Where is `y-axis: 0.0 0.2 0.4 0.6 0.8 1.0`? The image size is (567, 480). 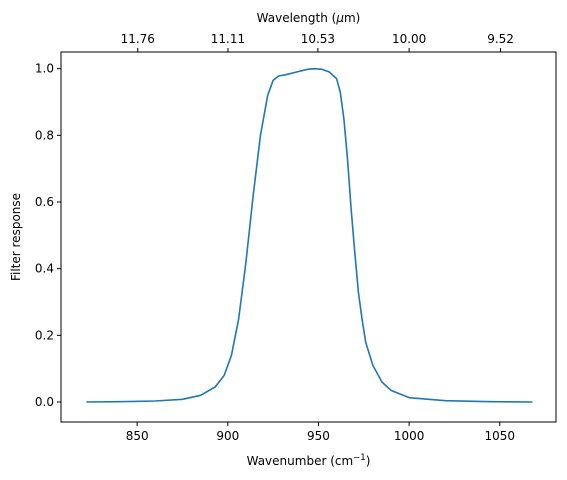 y-axis: 0.0 0.2 0.4 0.6 0.8 1.0 is located at coordinates (48, 235).